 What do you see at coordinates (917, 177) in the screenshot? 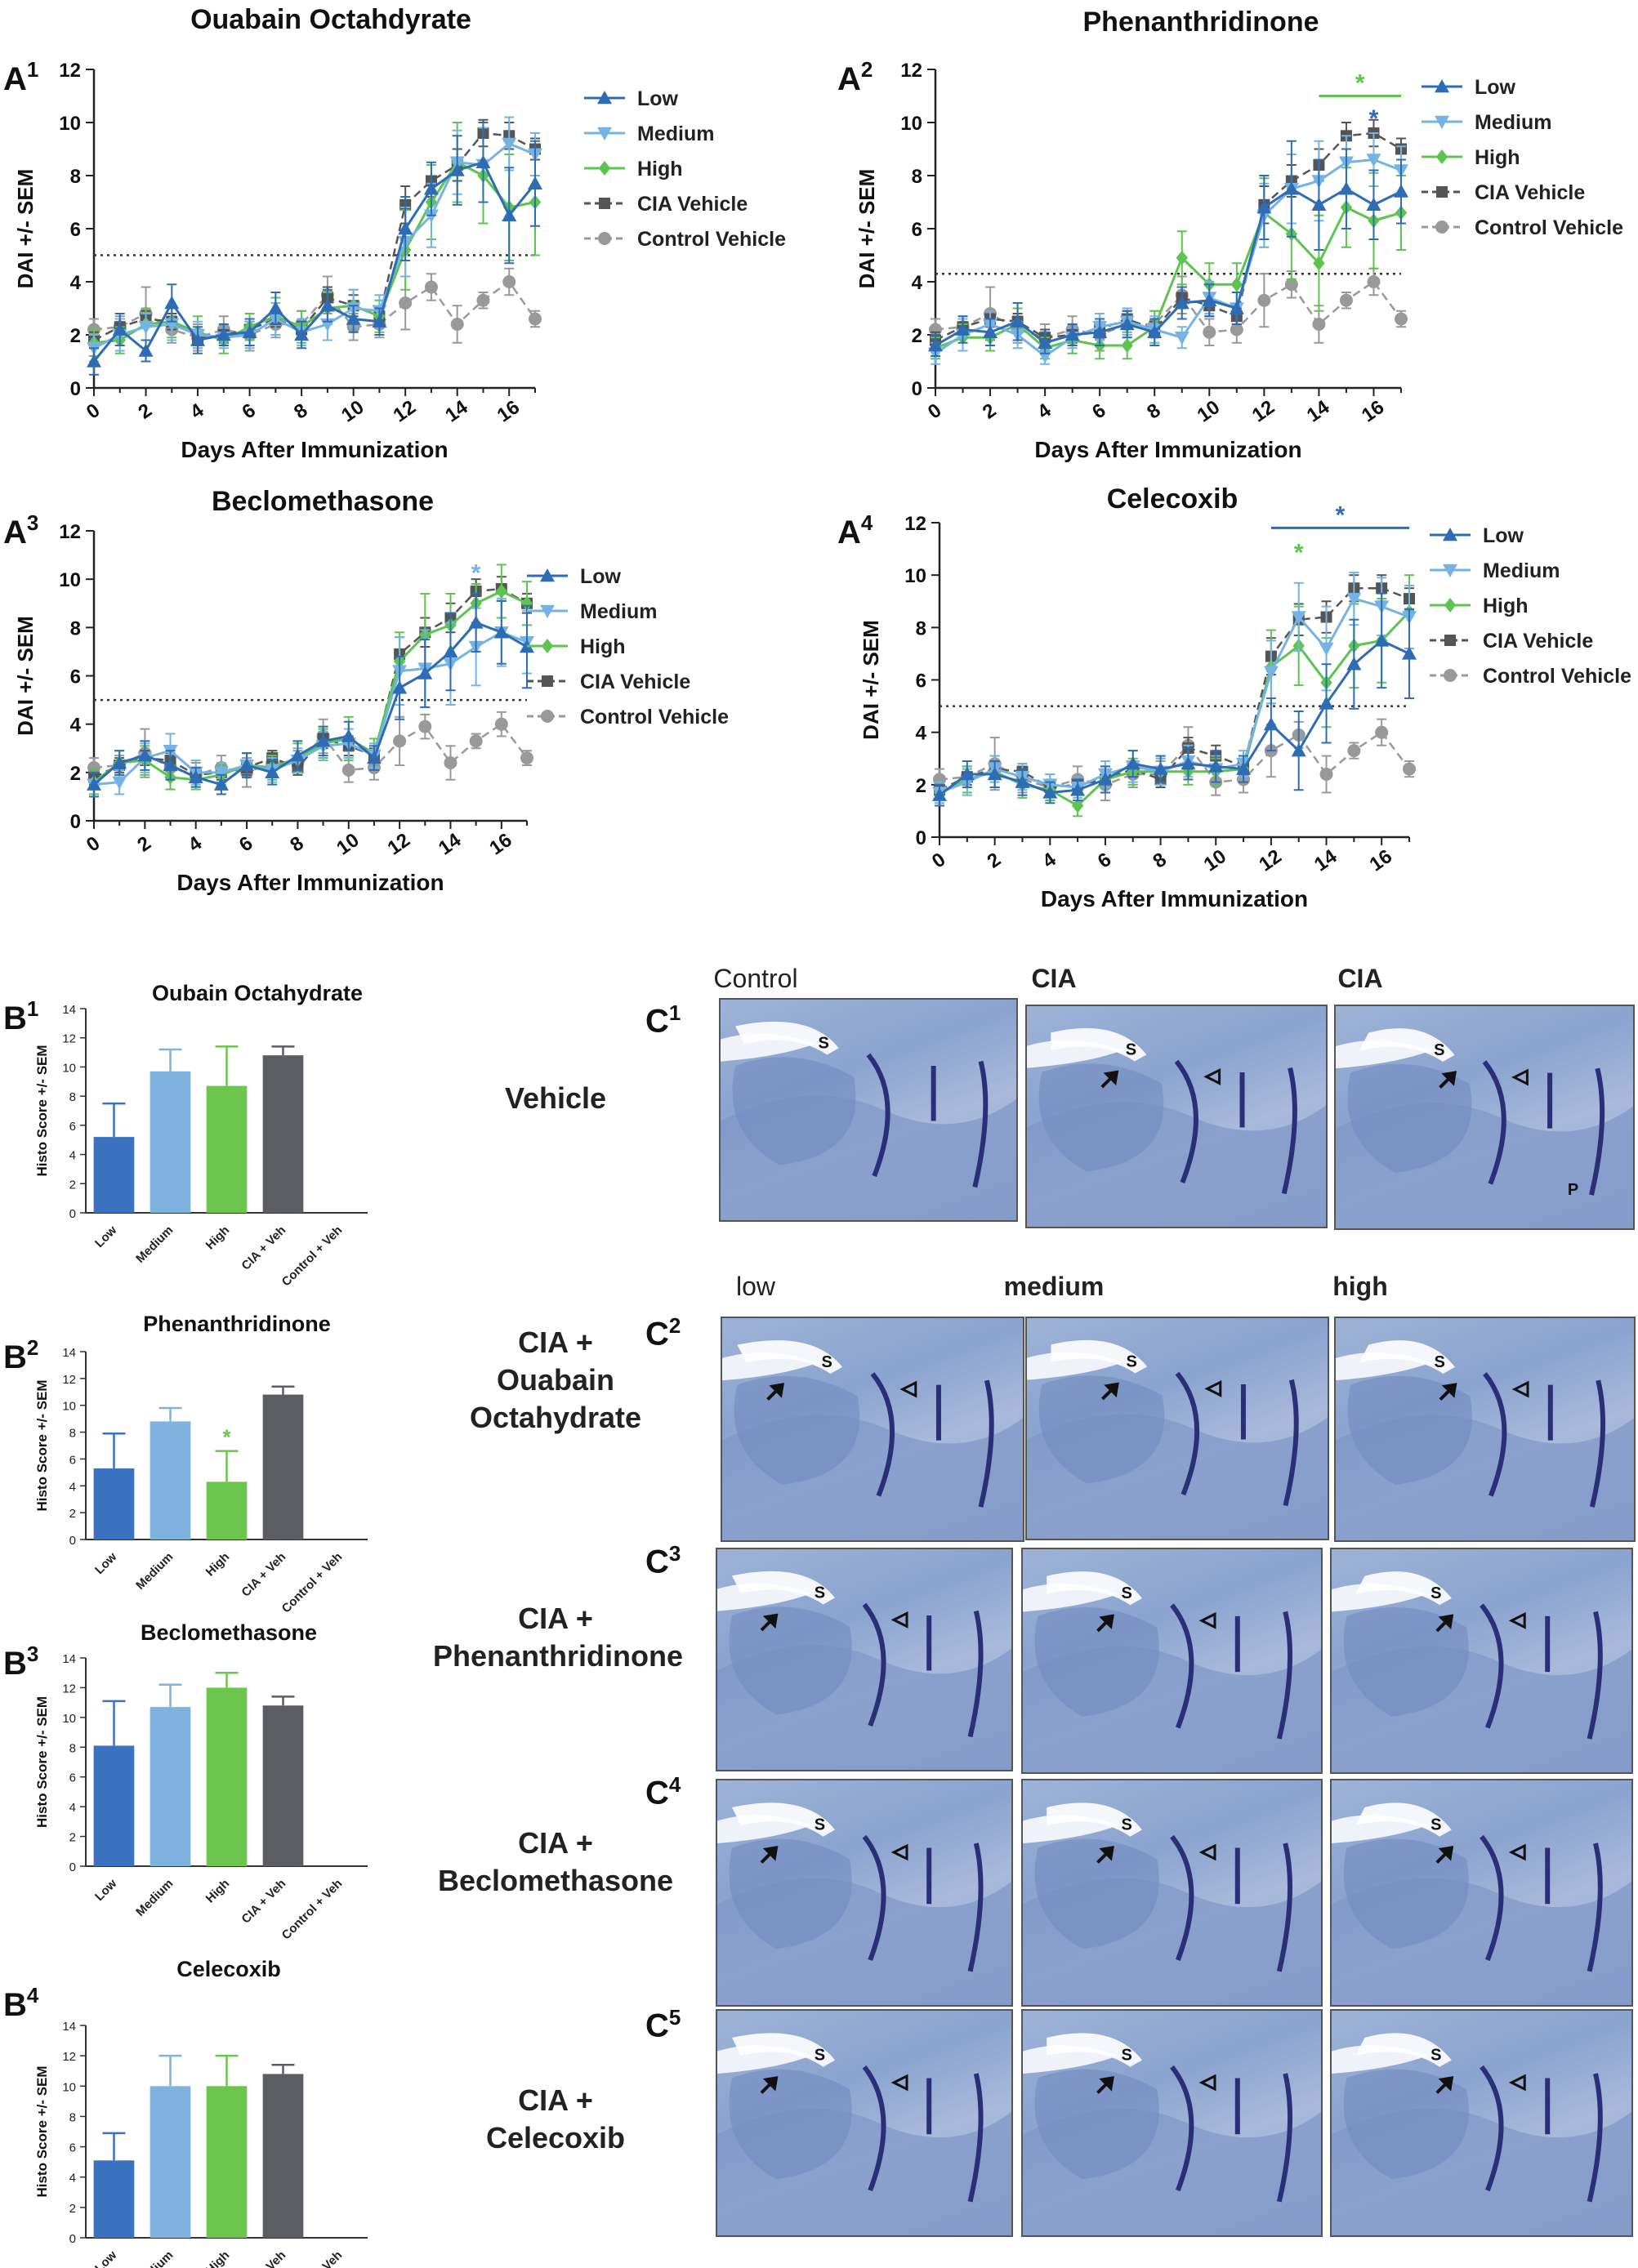
I see `y-tick-label: 8` at bounding box center [917, 177].